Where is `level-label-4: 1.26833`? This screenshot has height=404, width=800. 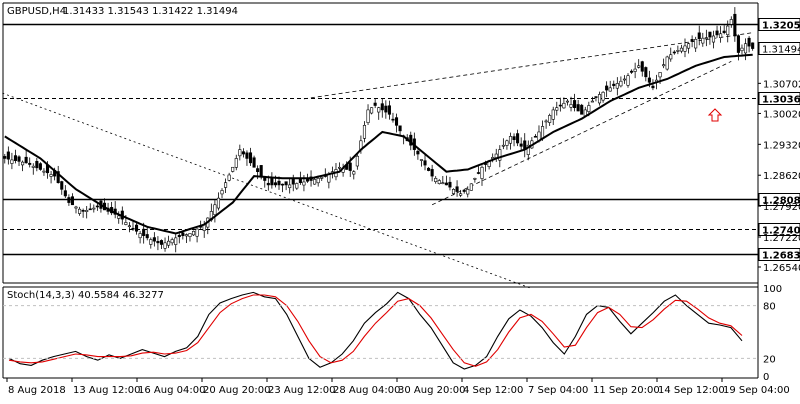 level-label-4: 1.26833 is located at coordinates (781, 256).